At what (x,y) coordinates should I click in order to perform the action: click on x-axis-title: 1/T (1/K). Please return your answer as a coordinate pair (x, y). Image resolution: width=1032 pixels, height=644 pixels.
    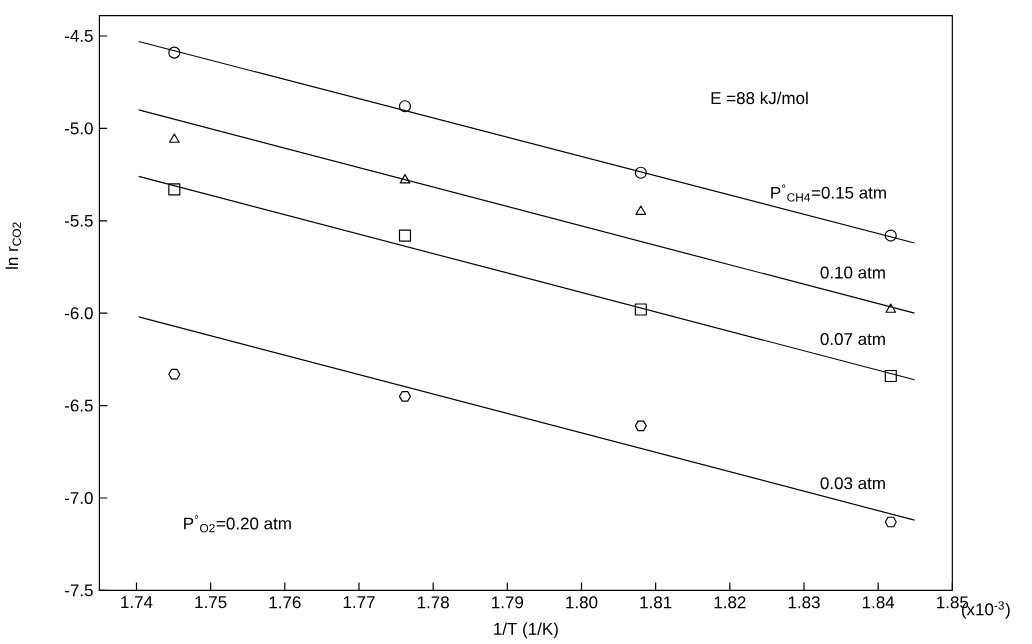
    Looking at the image, I should click on (526, 630).